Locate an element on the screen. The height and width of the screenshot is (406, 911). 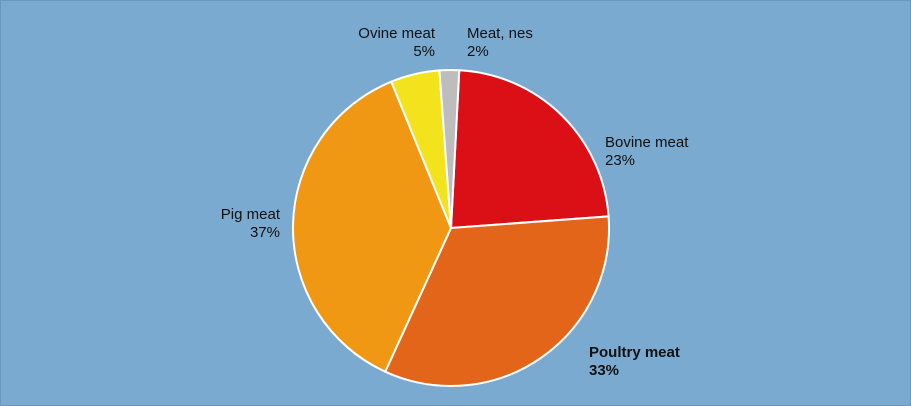
label-bovine-meat-name: Bovine meat is located at coordinates (647, 142).